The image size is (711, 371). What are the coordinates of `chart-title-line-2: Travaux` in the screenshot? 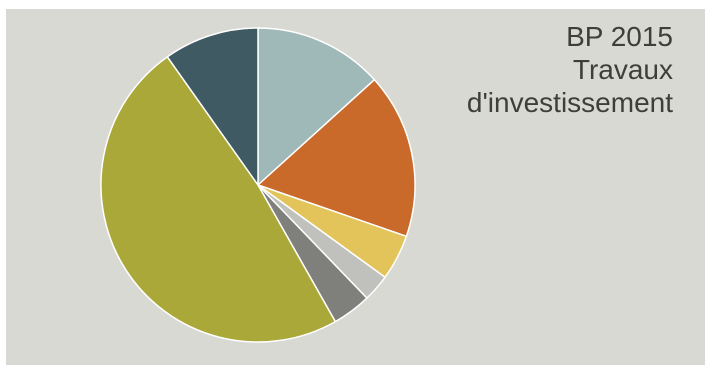 It's located at (622, 69).